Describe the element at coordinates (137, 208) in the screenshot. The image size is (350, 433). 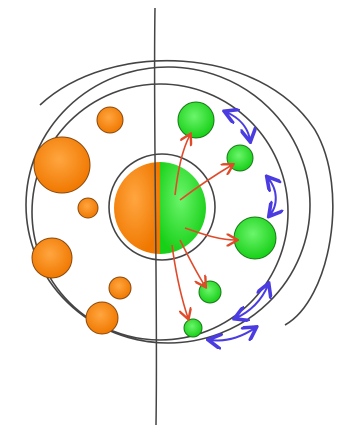
I see `nucleus-left` at that location.